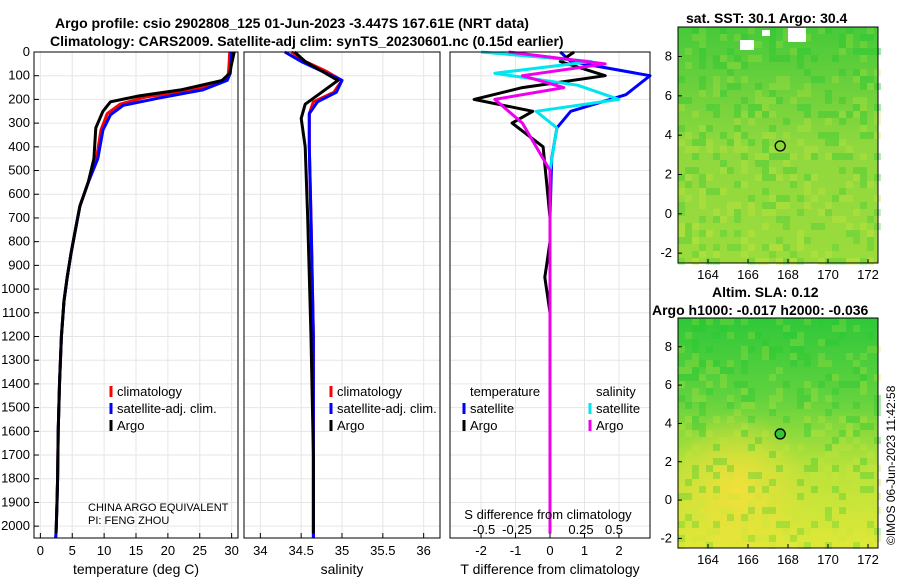 This screenshot has height=580, width=900. I want to click on credit-line1: CHINA ARGO EQUIVALENT, so click(158, 508).